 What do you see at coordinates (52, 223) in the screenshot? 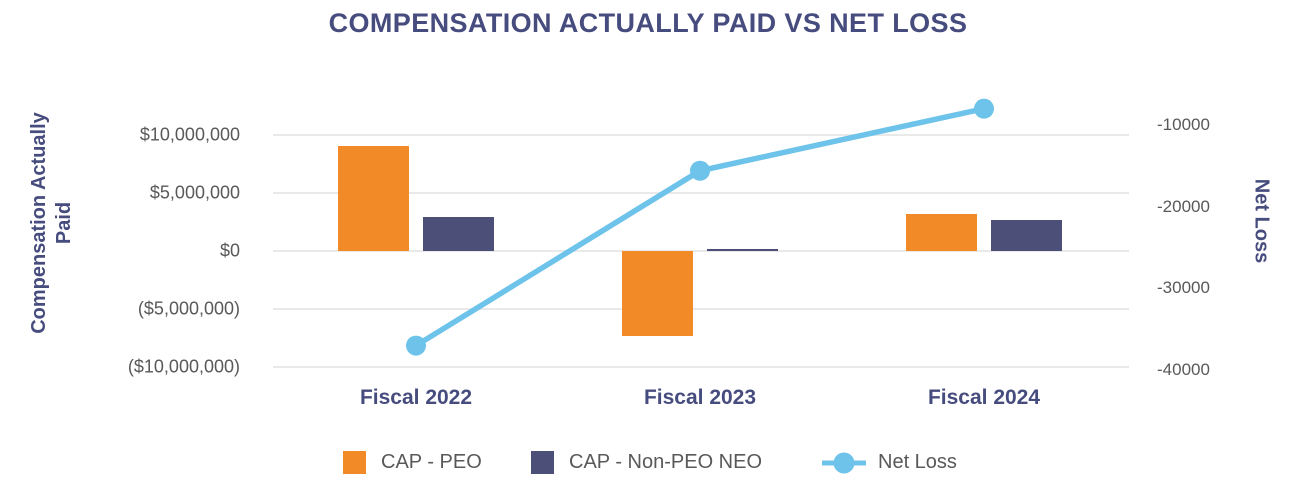
I see `left-axis-title: Compensation Actually Paid` at bounding box center [52, 223].